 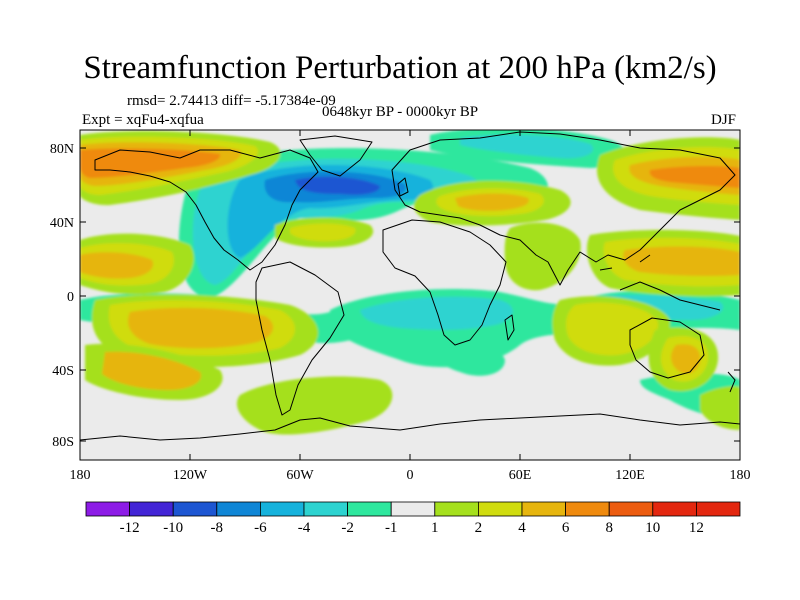 What do you see at coordinates (206, 210) in the screenshot?
I see `coastline-north-america` at bounding box center [206, 210].